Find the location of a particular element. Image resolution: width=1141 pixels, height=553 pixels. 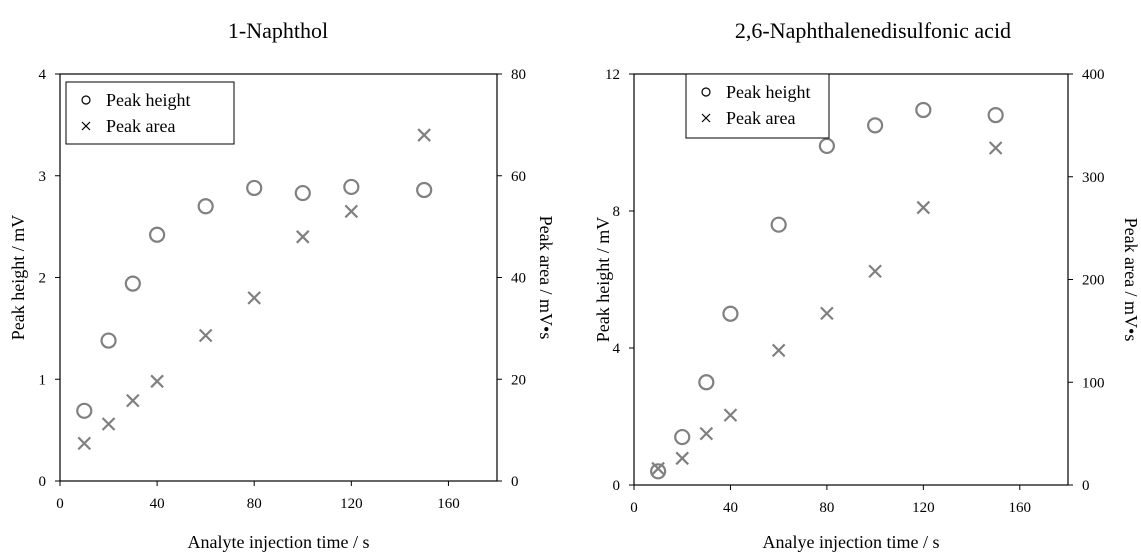

y2-tick-label: 300 is located at coordinates (1093, 178).